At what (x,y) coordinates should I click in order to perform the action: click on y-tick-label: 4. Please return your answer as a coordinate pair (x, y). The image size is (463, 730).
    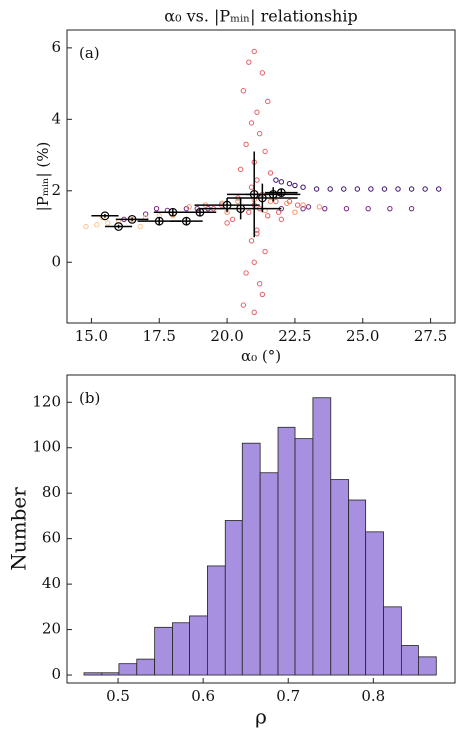
    Looking at the image, I should click on (56, 118).